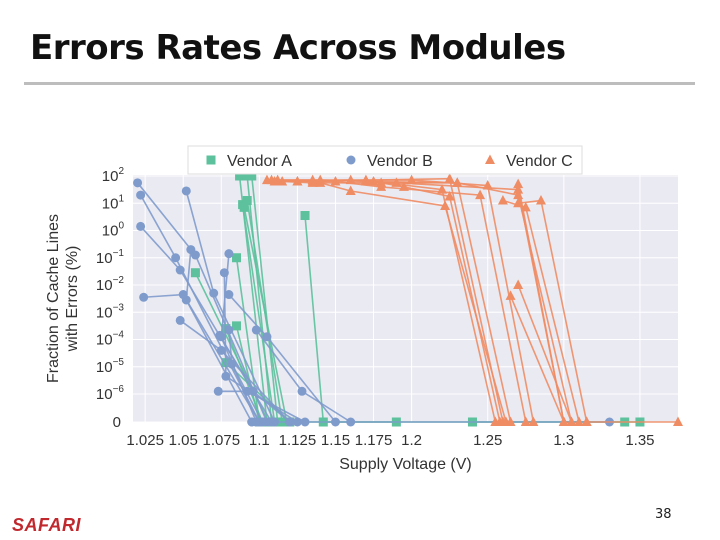 The height and width of the screenshot is (540, 720). Describe the element at coordinates (374, 440) in the screenshot. I see `x-tick-label: 1.175` at that location.